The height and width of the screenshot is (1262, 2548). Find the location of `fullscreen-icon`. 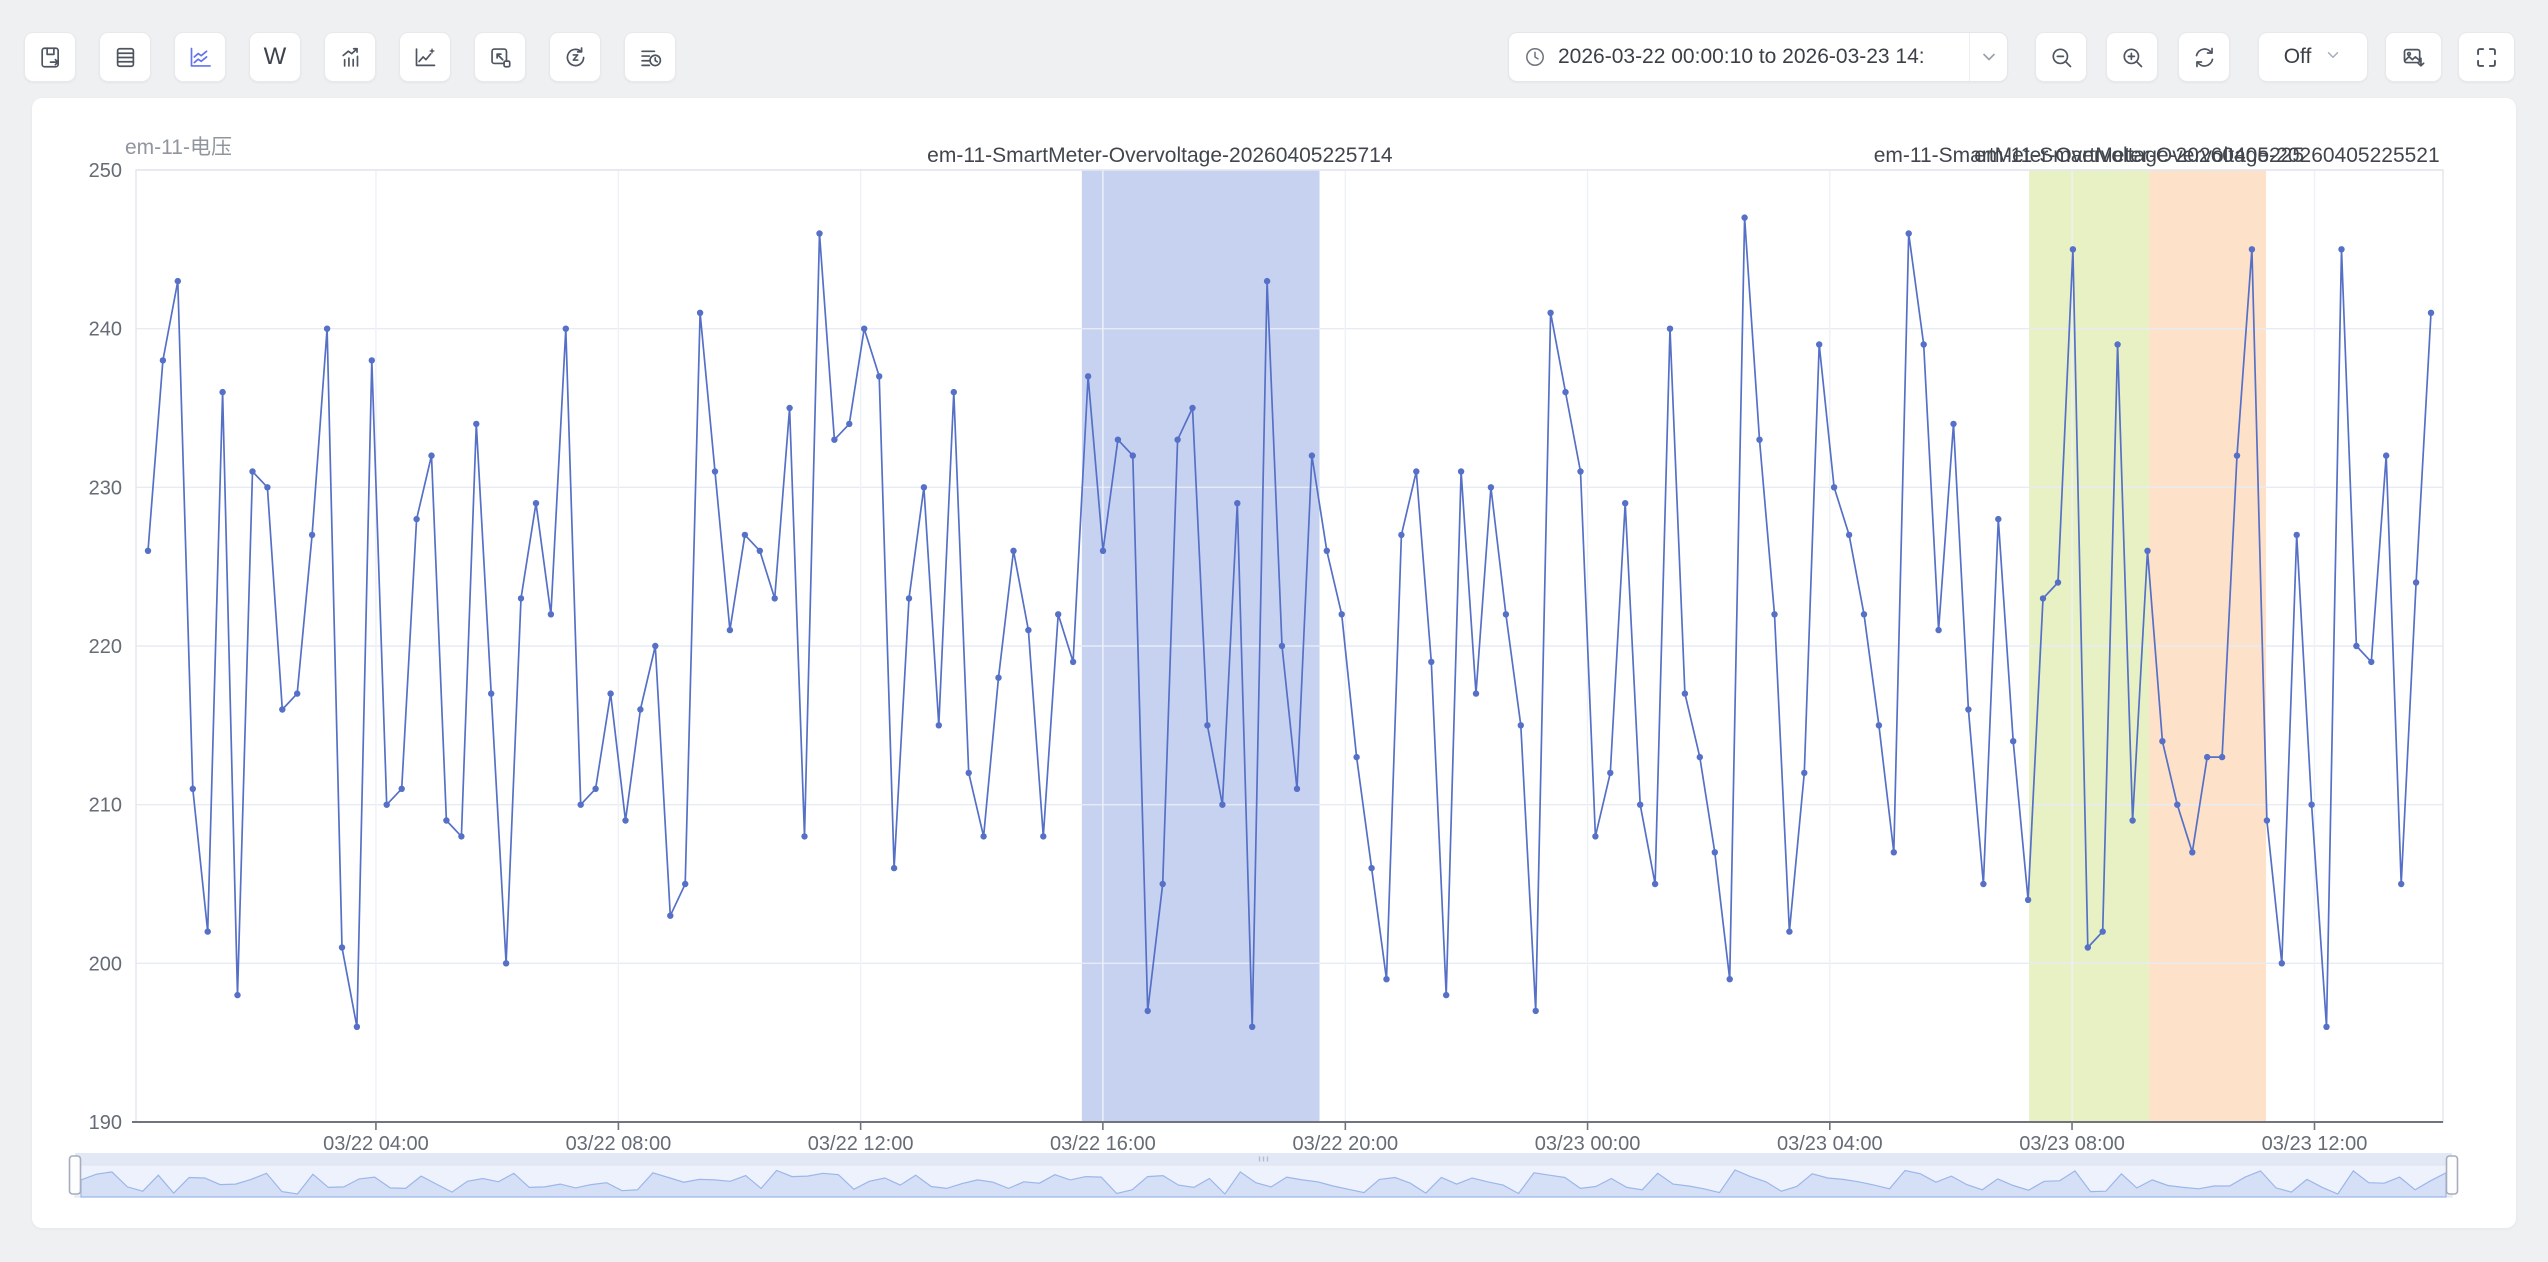

fullscreen-icon is located at coordinates (2486, 57).